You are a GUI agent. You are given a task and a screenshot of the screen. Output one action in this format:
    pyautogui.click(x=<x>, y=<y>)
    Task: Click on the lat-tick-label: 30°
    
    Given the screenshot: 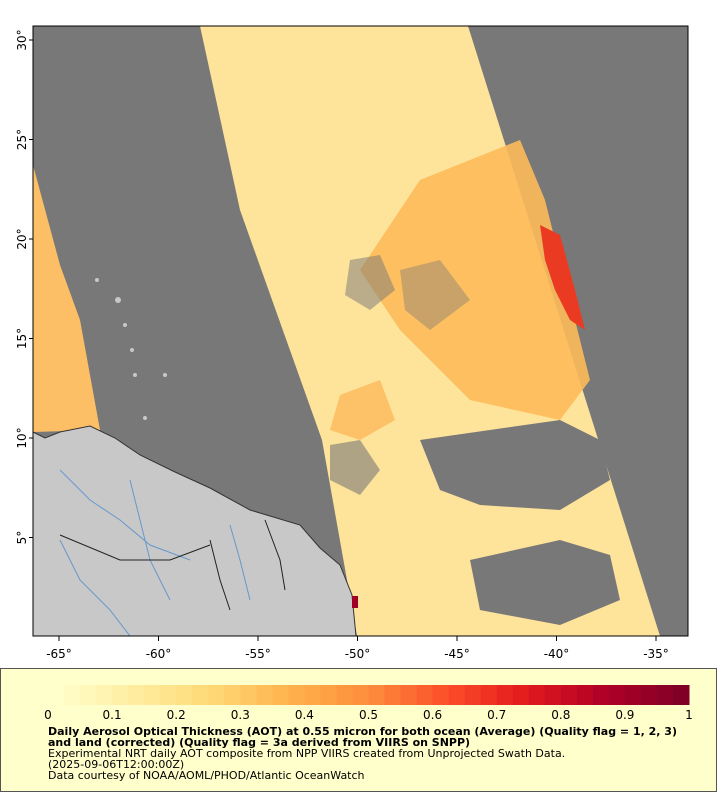 What is the action you would take?
    pyautogui.click(x=22, y=39)
    